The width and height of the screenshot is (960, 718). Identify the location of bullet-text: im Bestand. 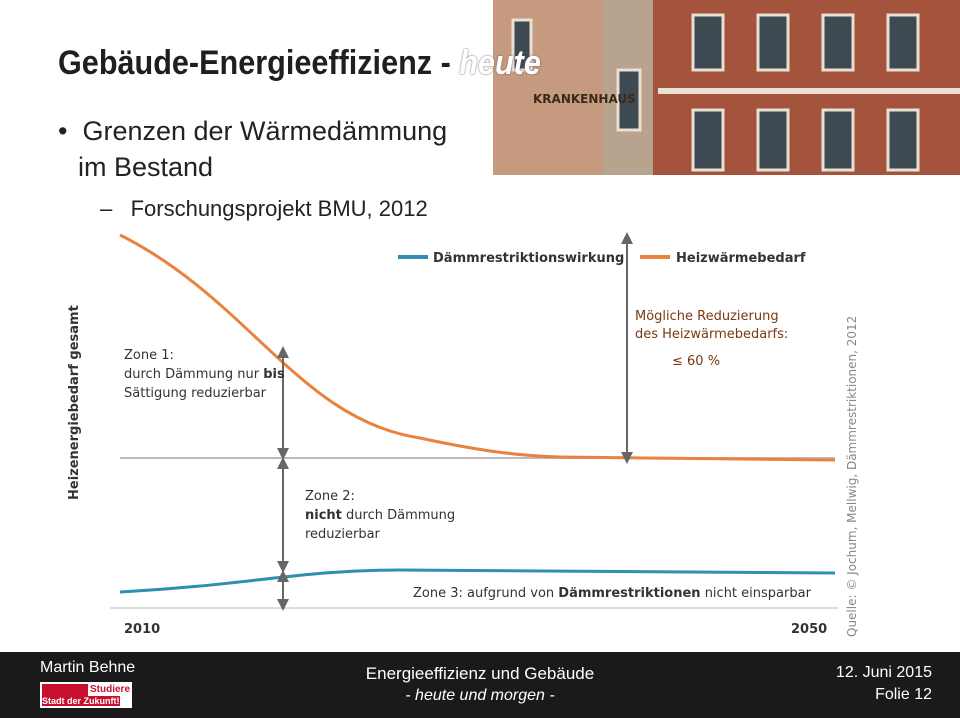
(146, 167).